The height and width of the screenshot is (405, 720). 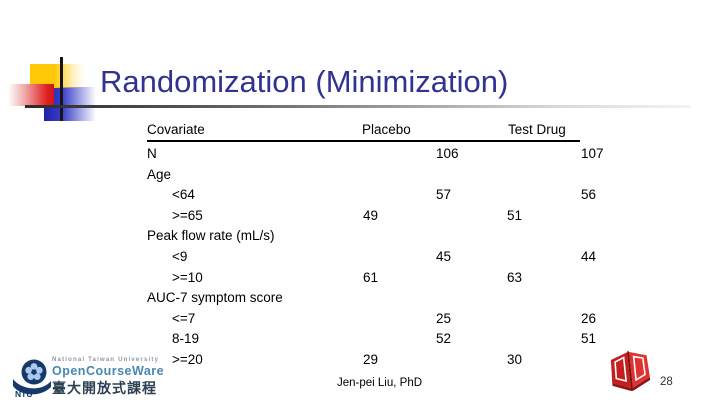 What do you see at coordinates (589, 195) in the screenshot?
I see `testdrug-right-value: 56` at bounding box center [589, 195].